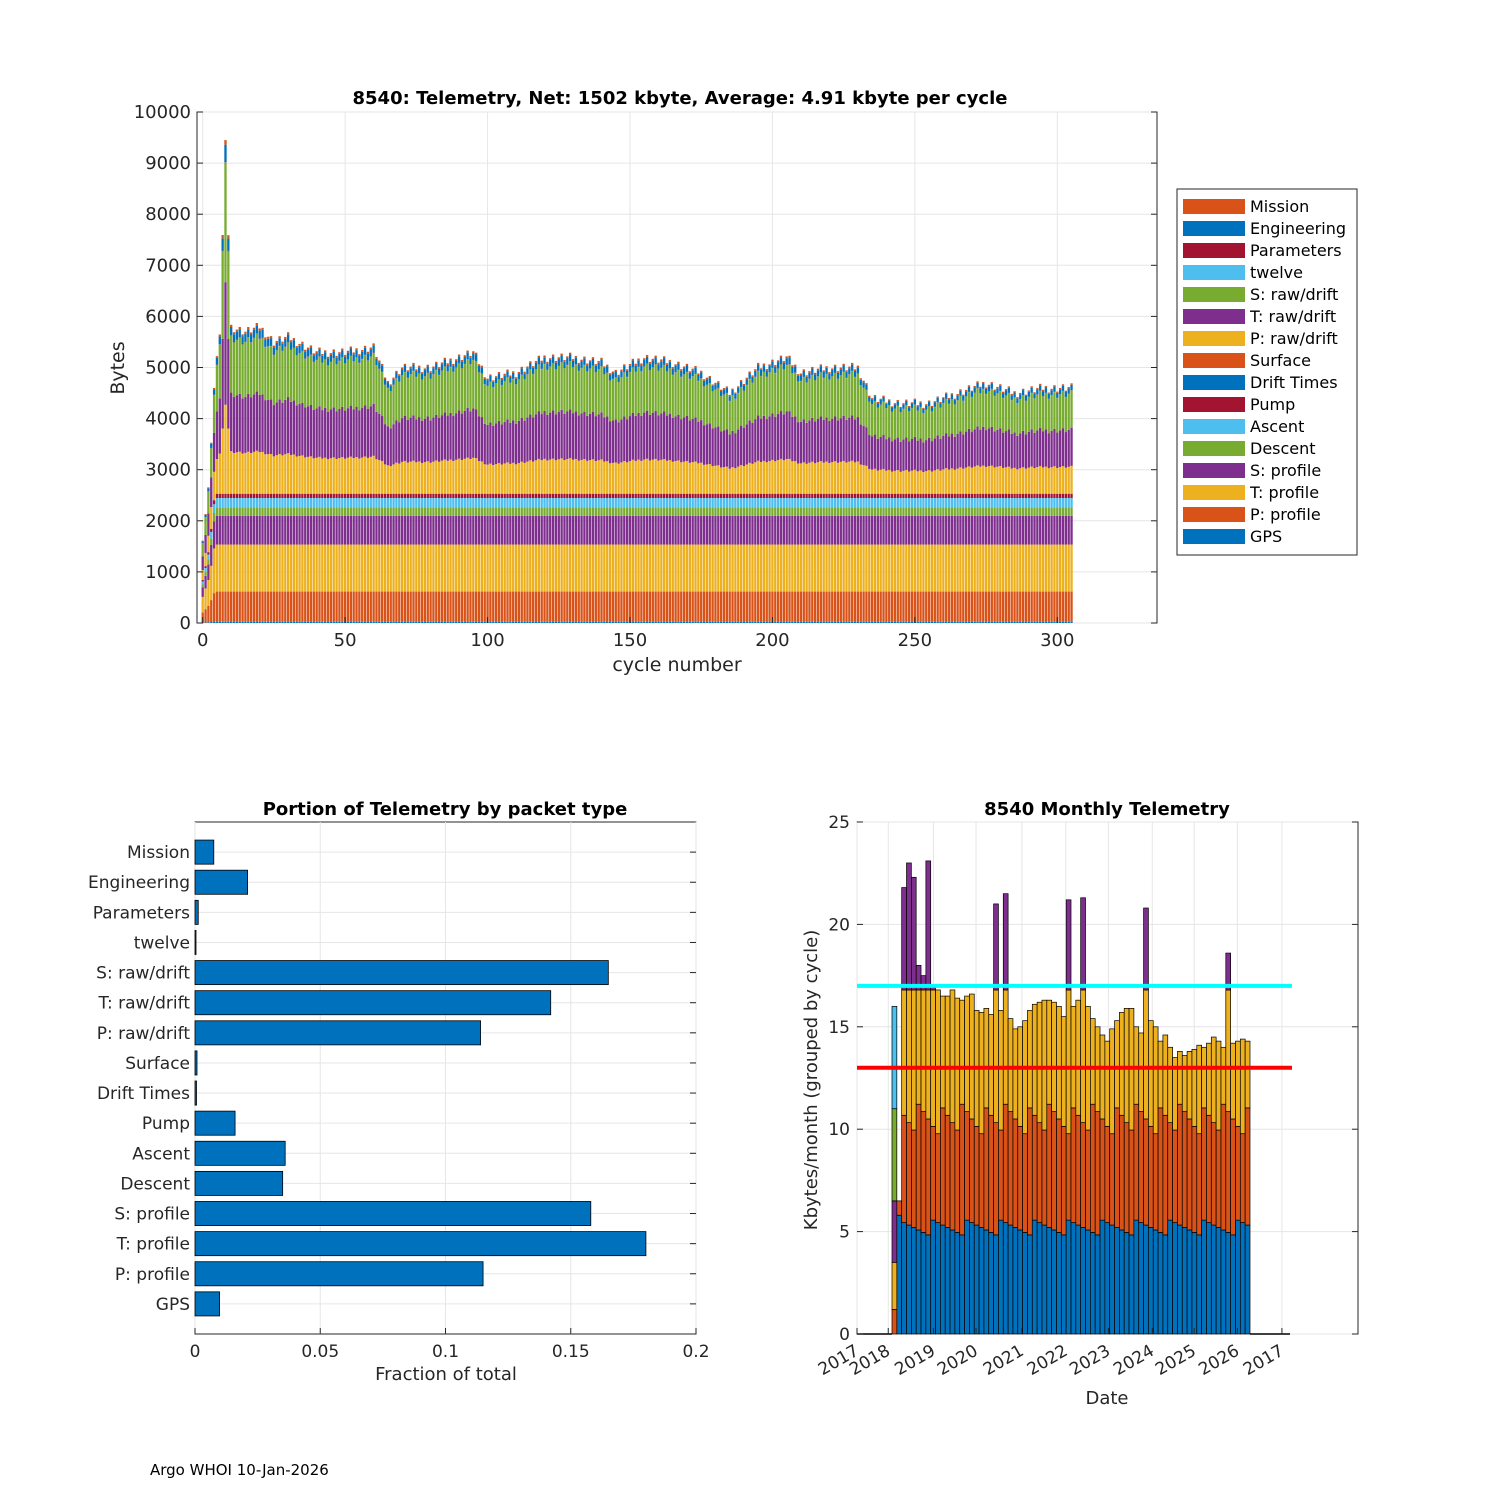  Describe the element at coordinates (345, 640) in the screenshot. I see `x-tick-label: 50` at that location.